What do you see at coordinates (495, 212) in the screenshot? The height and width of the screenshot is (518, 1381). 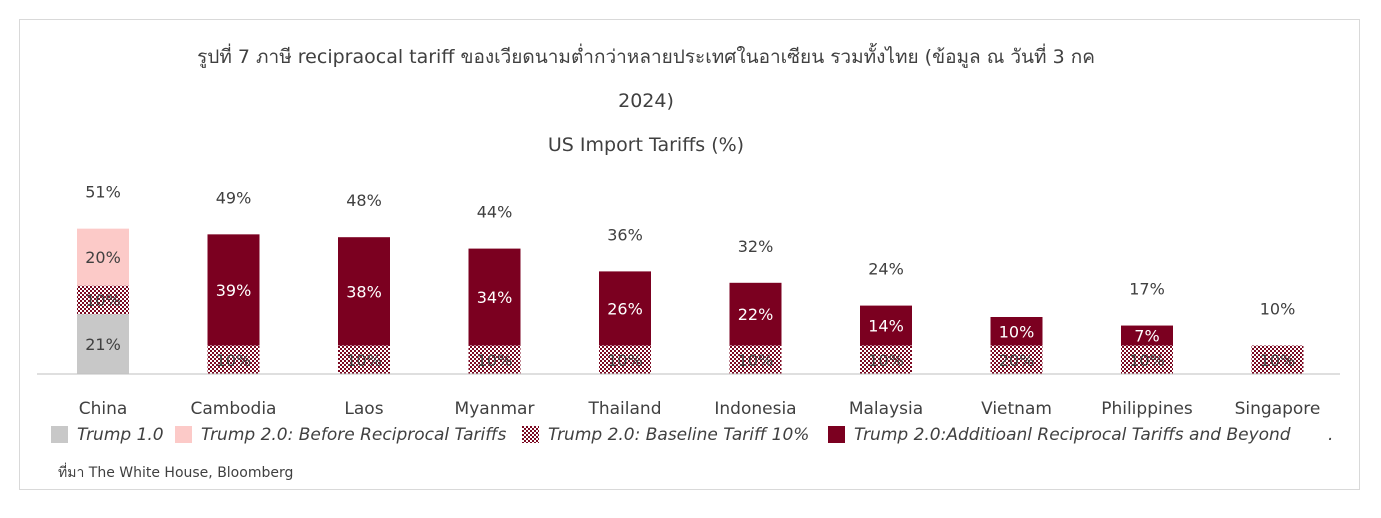 I see `total-label: 44%` at bounding box center [495, 212].